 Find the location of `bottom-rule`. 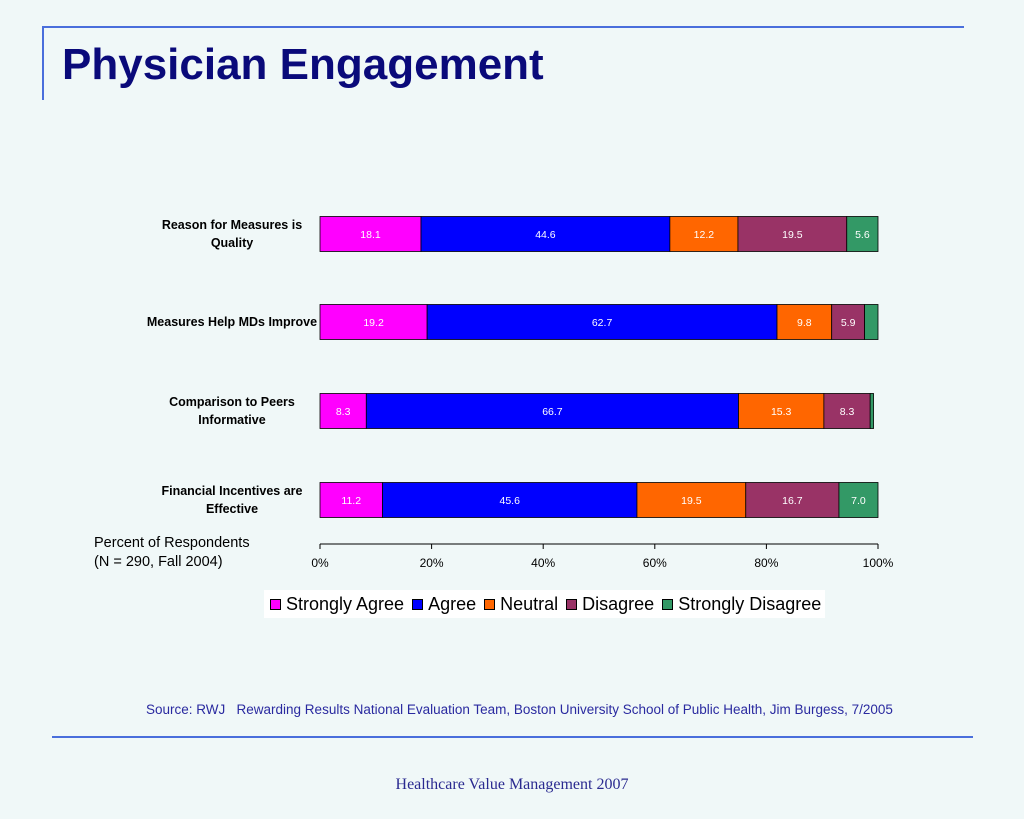

bottom-rule is located at coordinates (512, 737).